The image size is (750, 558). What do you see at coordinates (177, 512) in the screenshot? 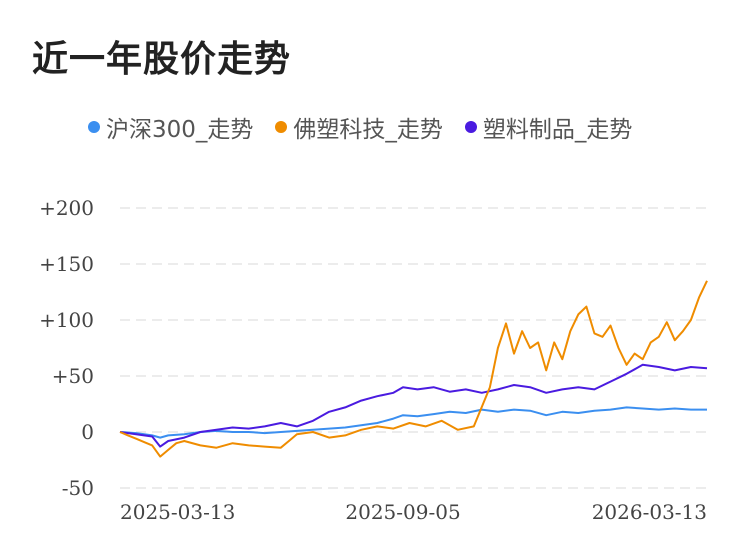
I see `x-tick-label: 2025-03-13` at bounding box center [177, 512].